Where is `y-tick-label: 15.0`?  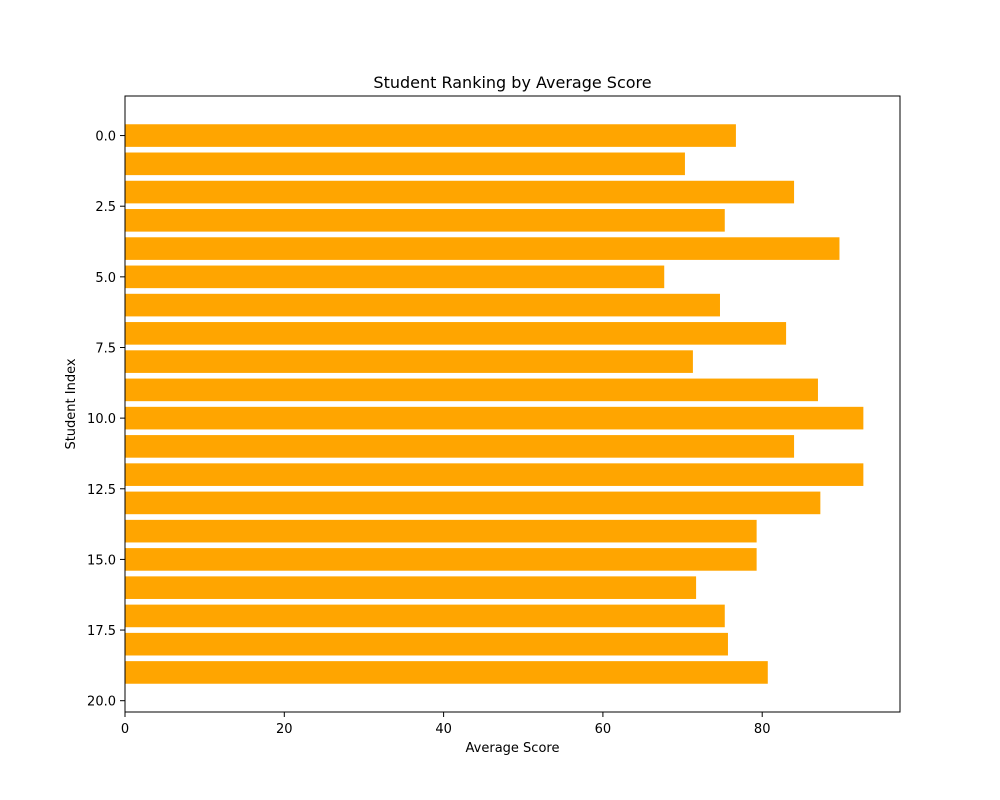
y-tick-label: 15.0 is located at coordinates (101, 560).